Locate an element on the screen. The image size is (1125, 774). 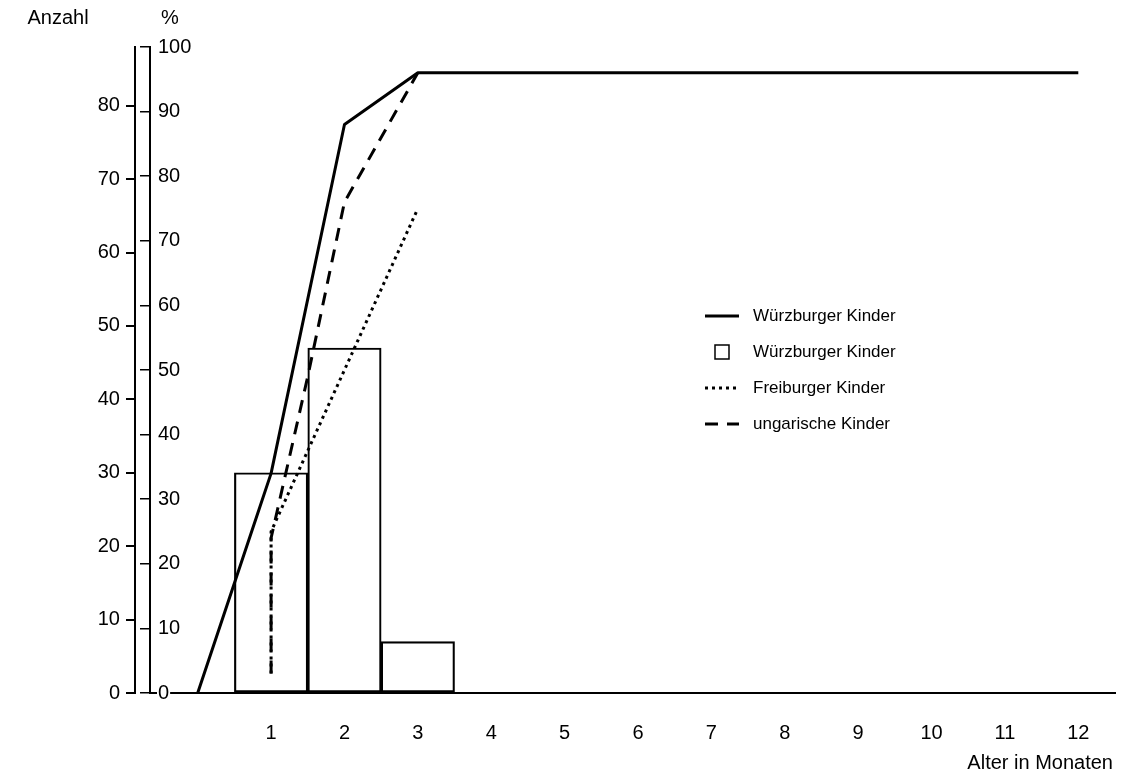
y2-tick-label: 0 is located at coordinates (164, 691).